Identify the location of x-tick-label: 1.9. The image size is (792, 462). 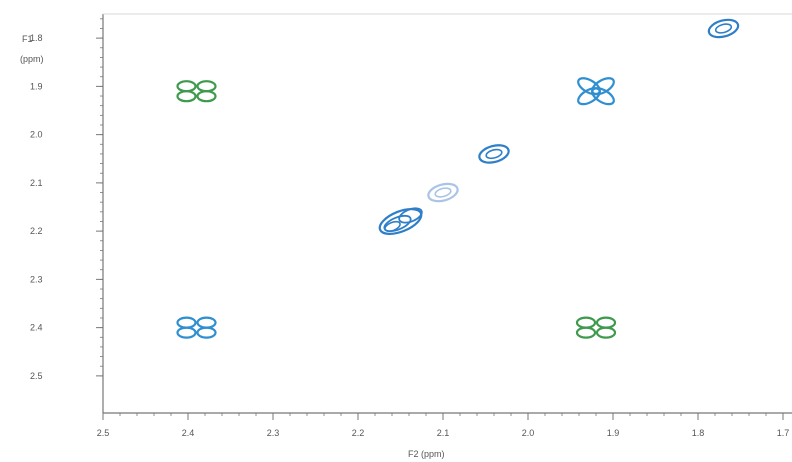
(613, 433).